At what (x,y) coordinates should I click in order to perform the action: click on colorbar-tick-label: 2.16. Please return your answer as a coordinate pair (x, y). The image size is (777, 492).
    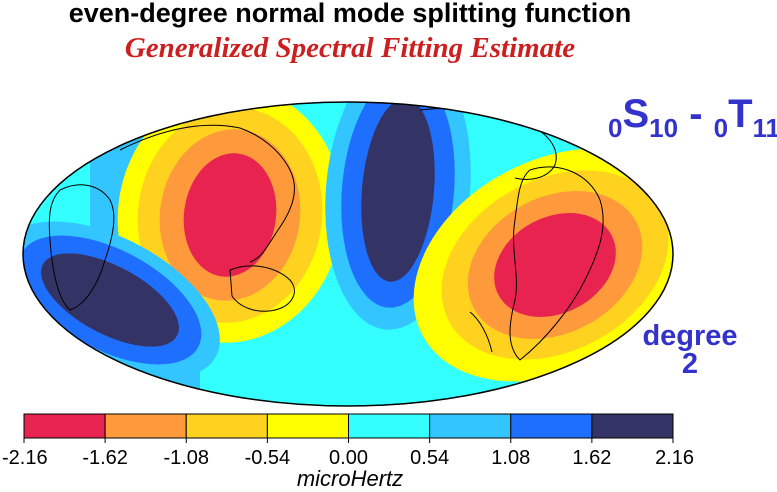
    Looking at the image, I should click on (674, 458).